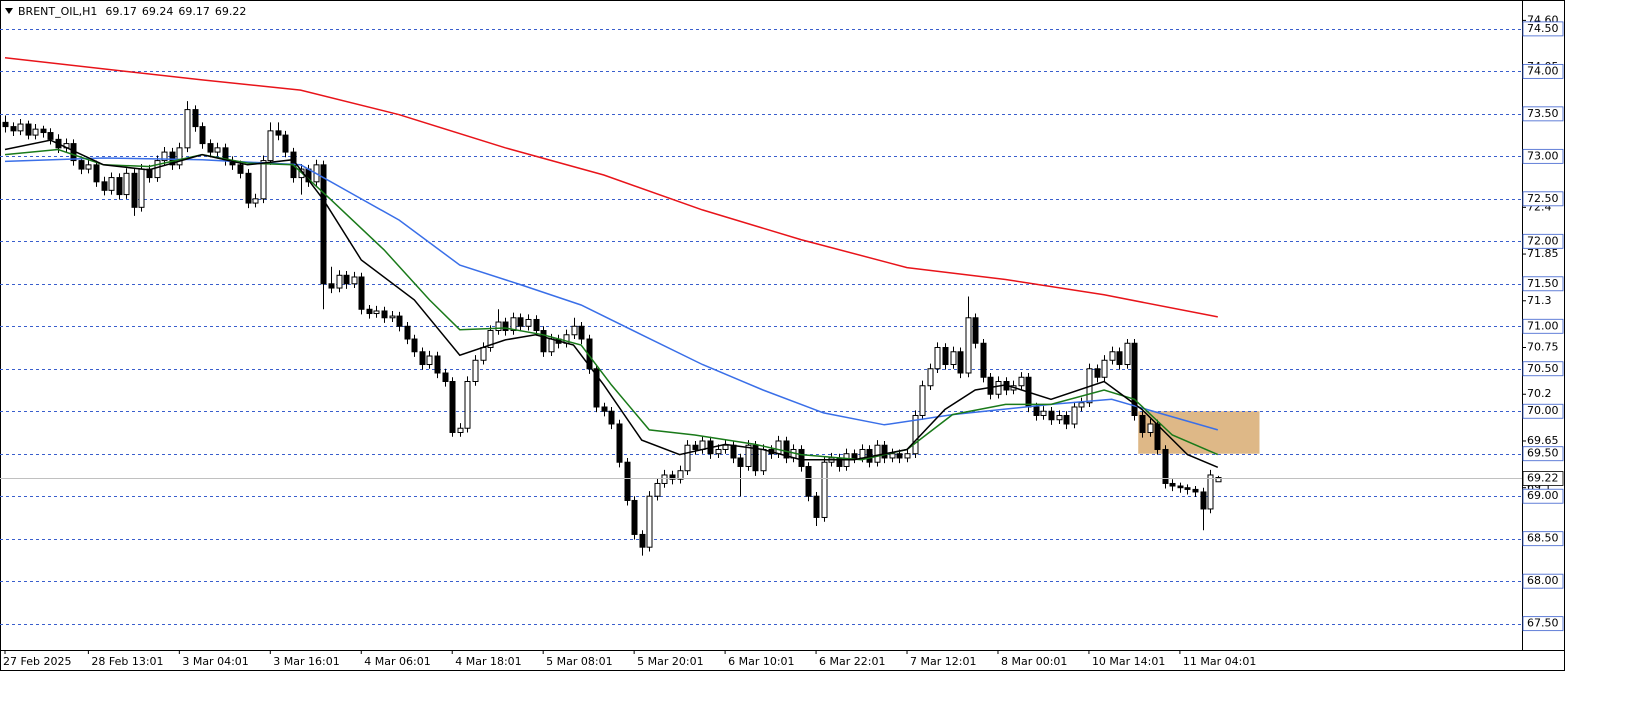 This screenshot has height=708, width=1651. I want to click on y-tick-label: 70.2, so click(1539, 393).